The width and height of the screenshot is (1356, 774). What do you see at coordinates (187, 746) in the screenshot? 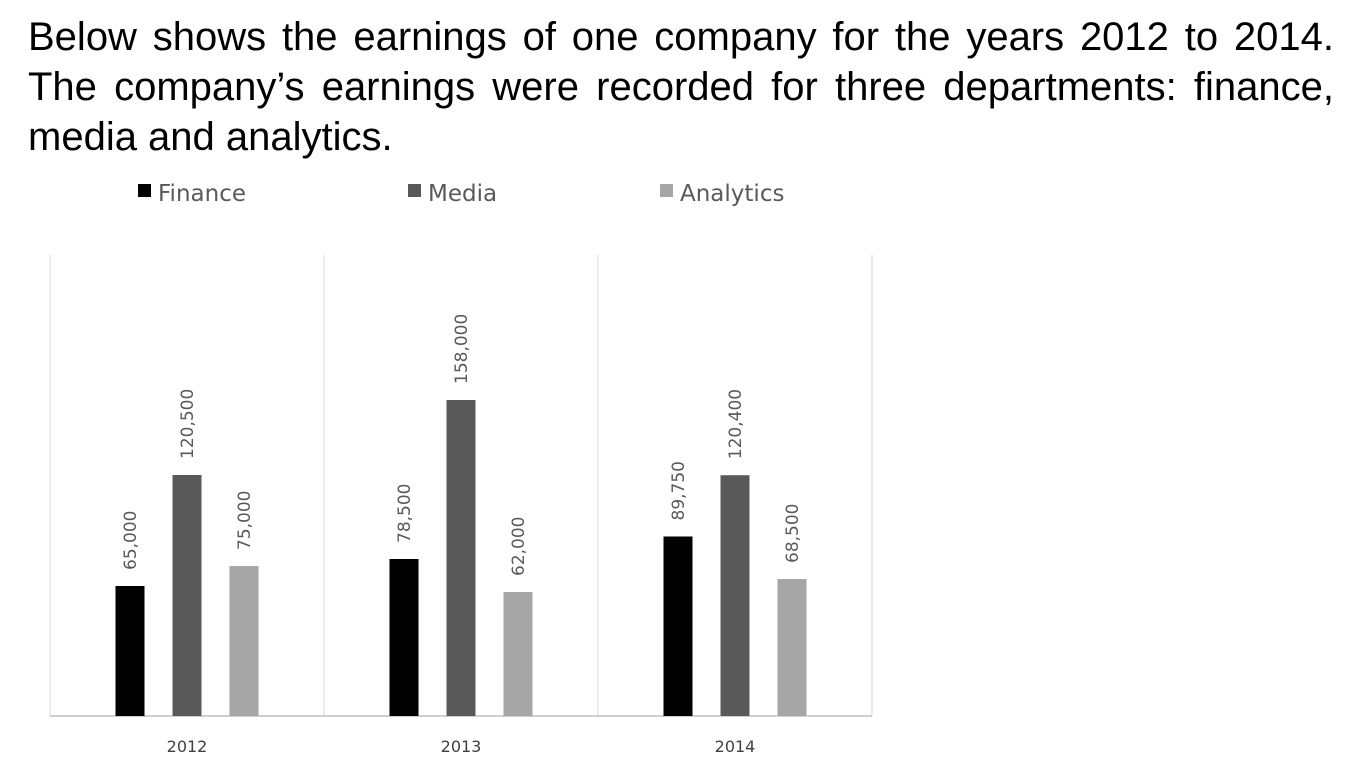
I see `category-label-2012: 2012` at bounding box center [187, 746].